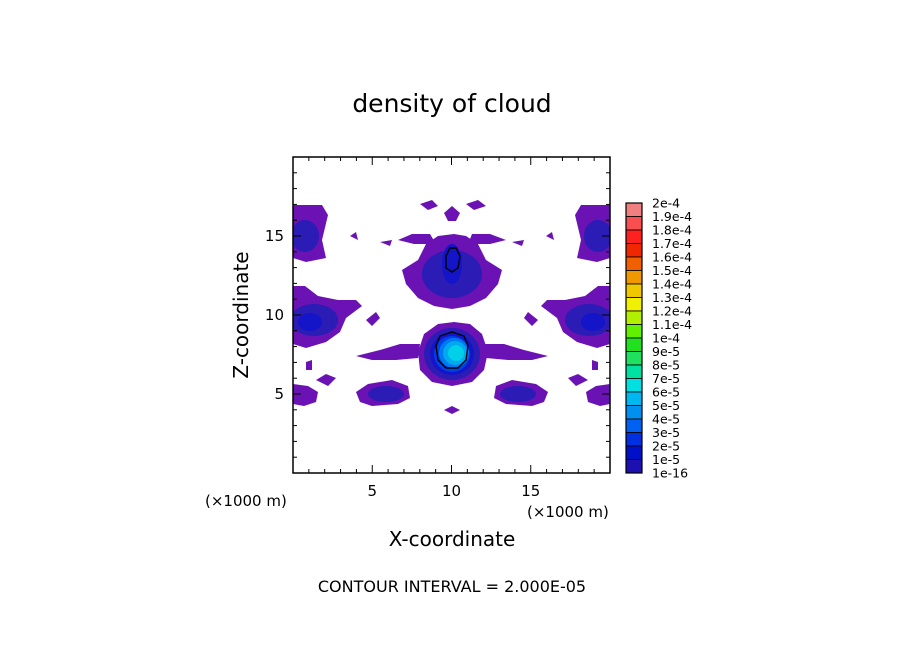  I want to click on x-axis-label: X-coordinate, so click(452, 539).